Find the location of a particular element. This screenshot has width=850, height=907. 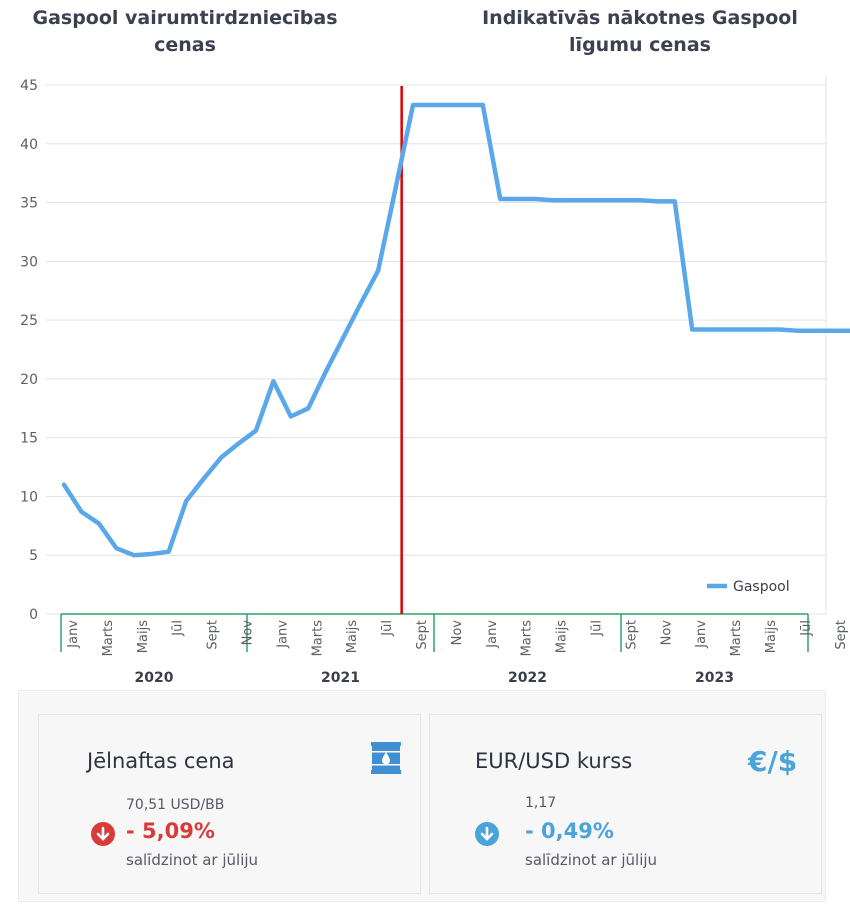

y-tick-label: 25 is located at coordinates (29, 321).